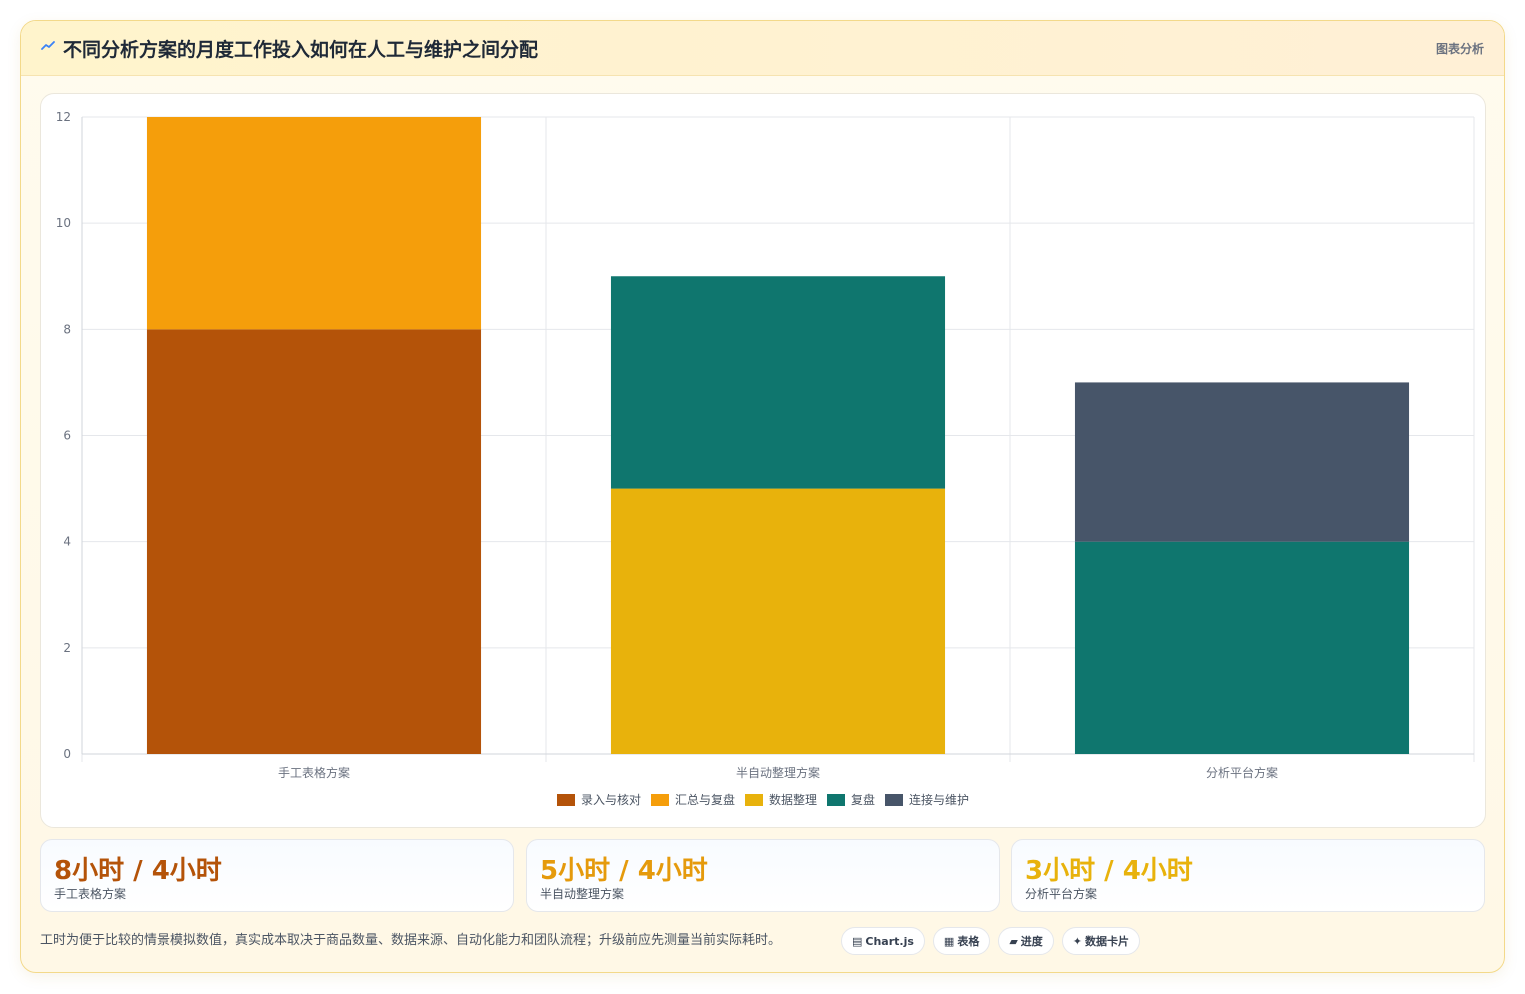  Describe the element at coordinates (889, 941) in the screenshot. I see `chip-label: Chart.js` at that location.